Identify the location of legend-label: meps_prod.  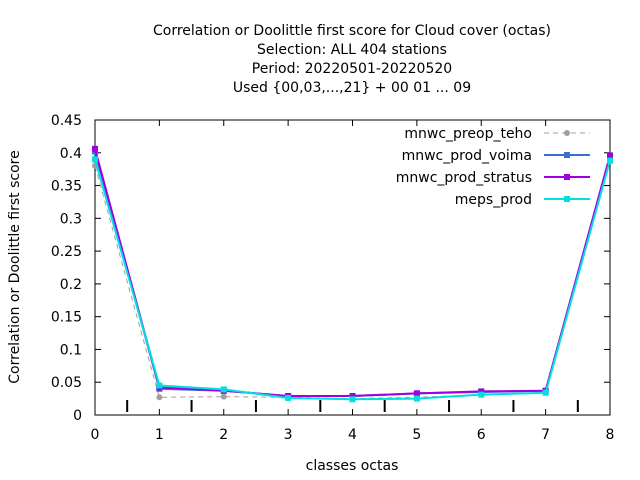
(493, 200).